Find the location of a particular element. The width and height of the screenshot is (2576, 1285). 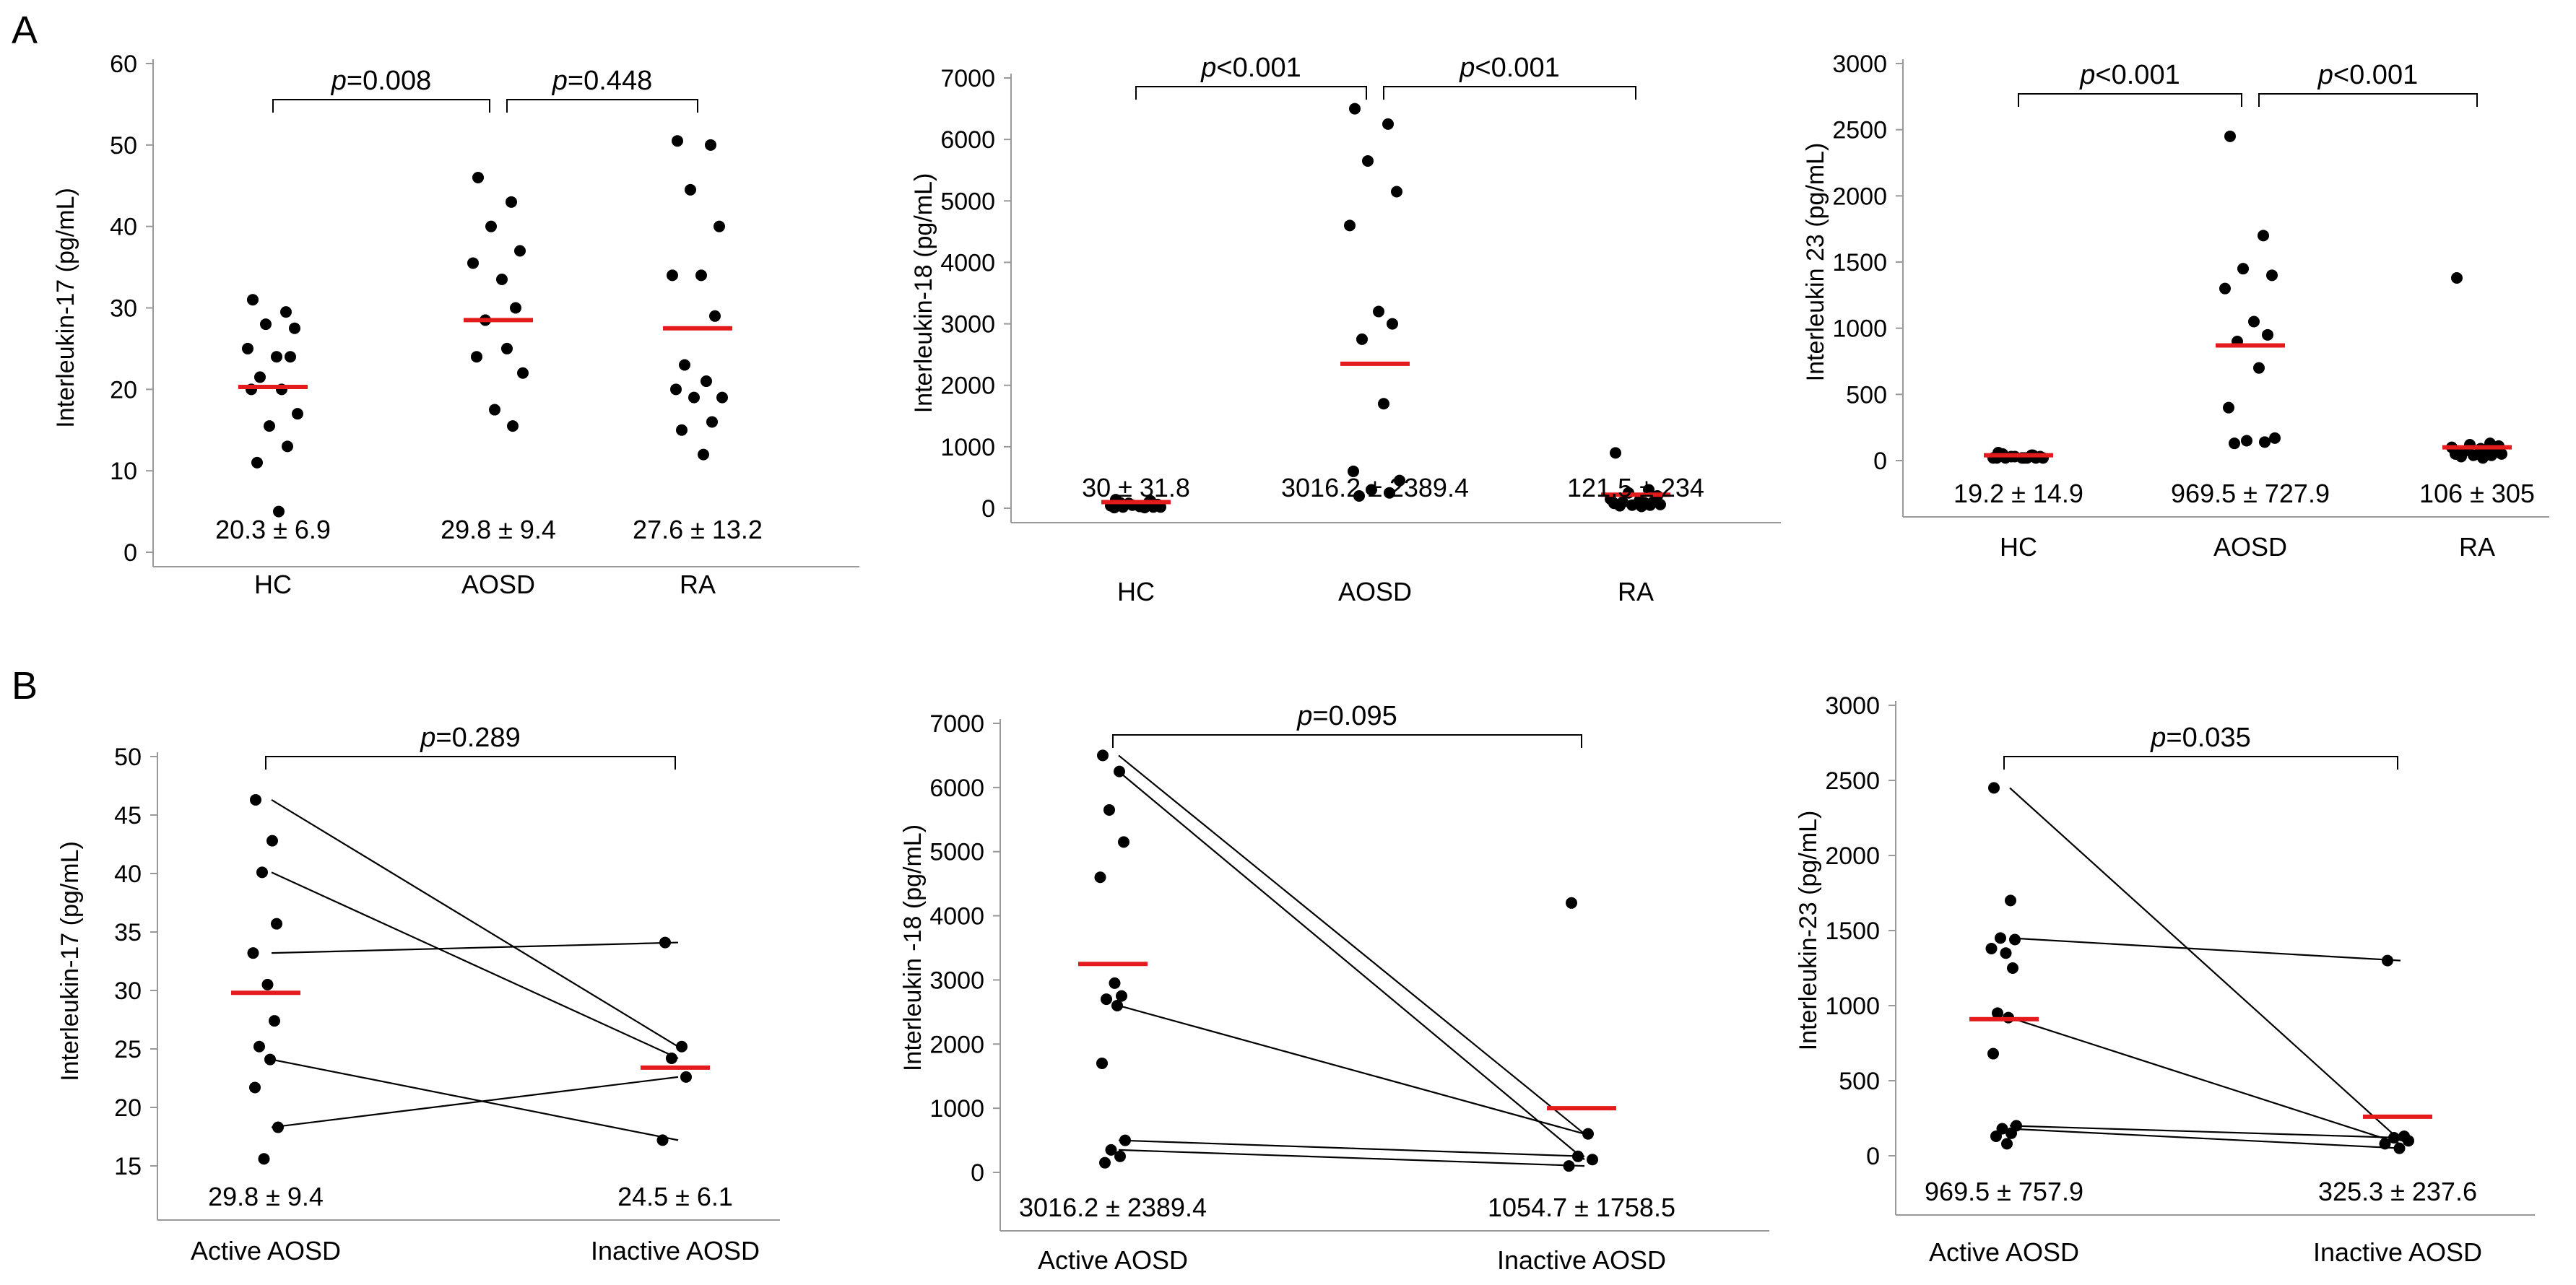

group-summary: 106 ± 305 is located at coordinates (2477, 493).